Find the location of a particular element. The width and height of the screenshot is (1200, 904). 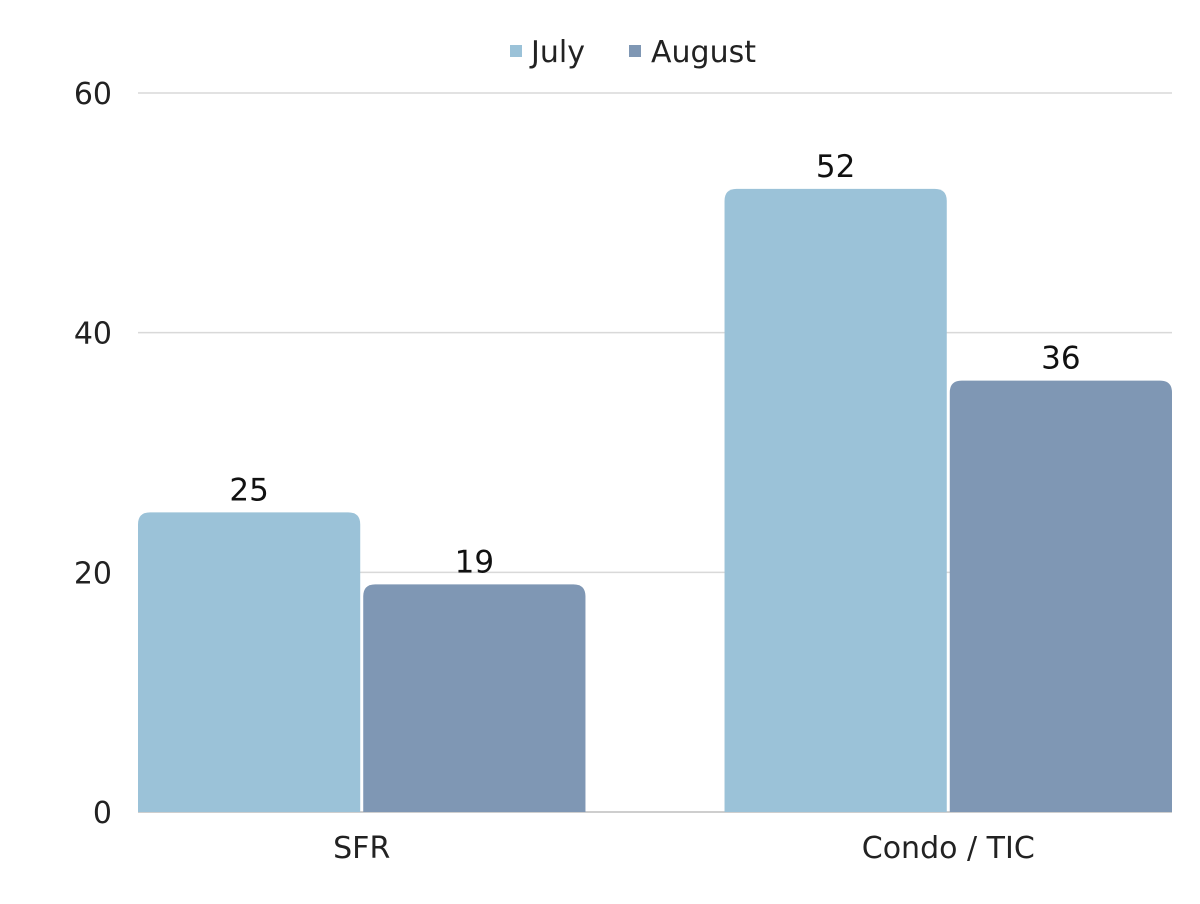

data-label: 19 is located at coordinates (474, 562).